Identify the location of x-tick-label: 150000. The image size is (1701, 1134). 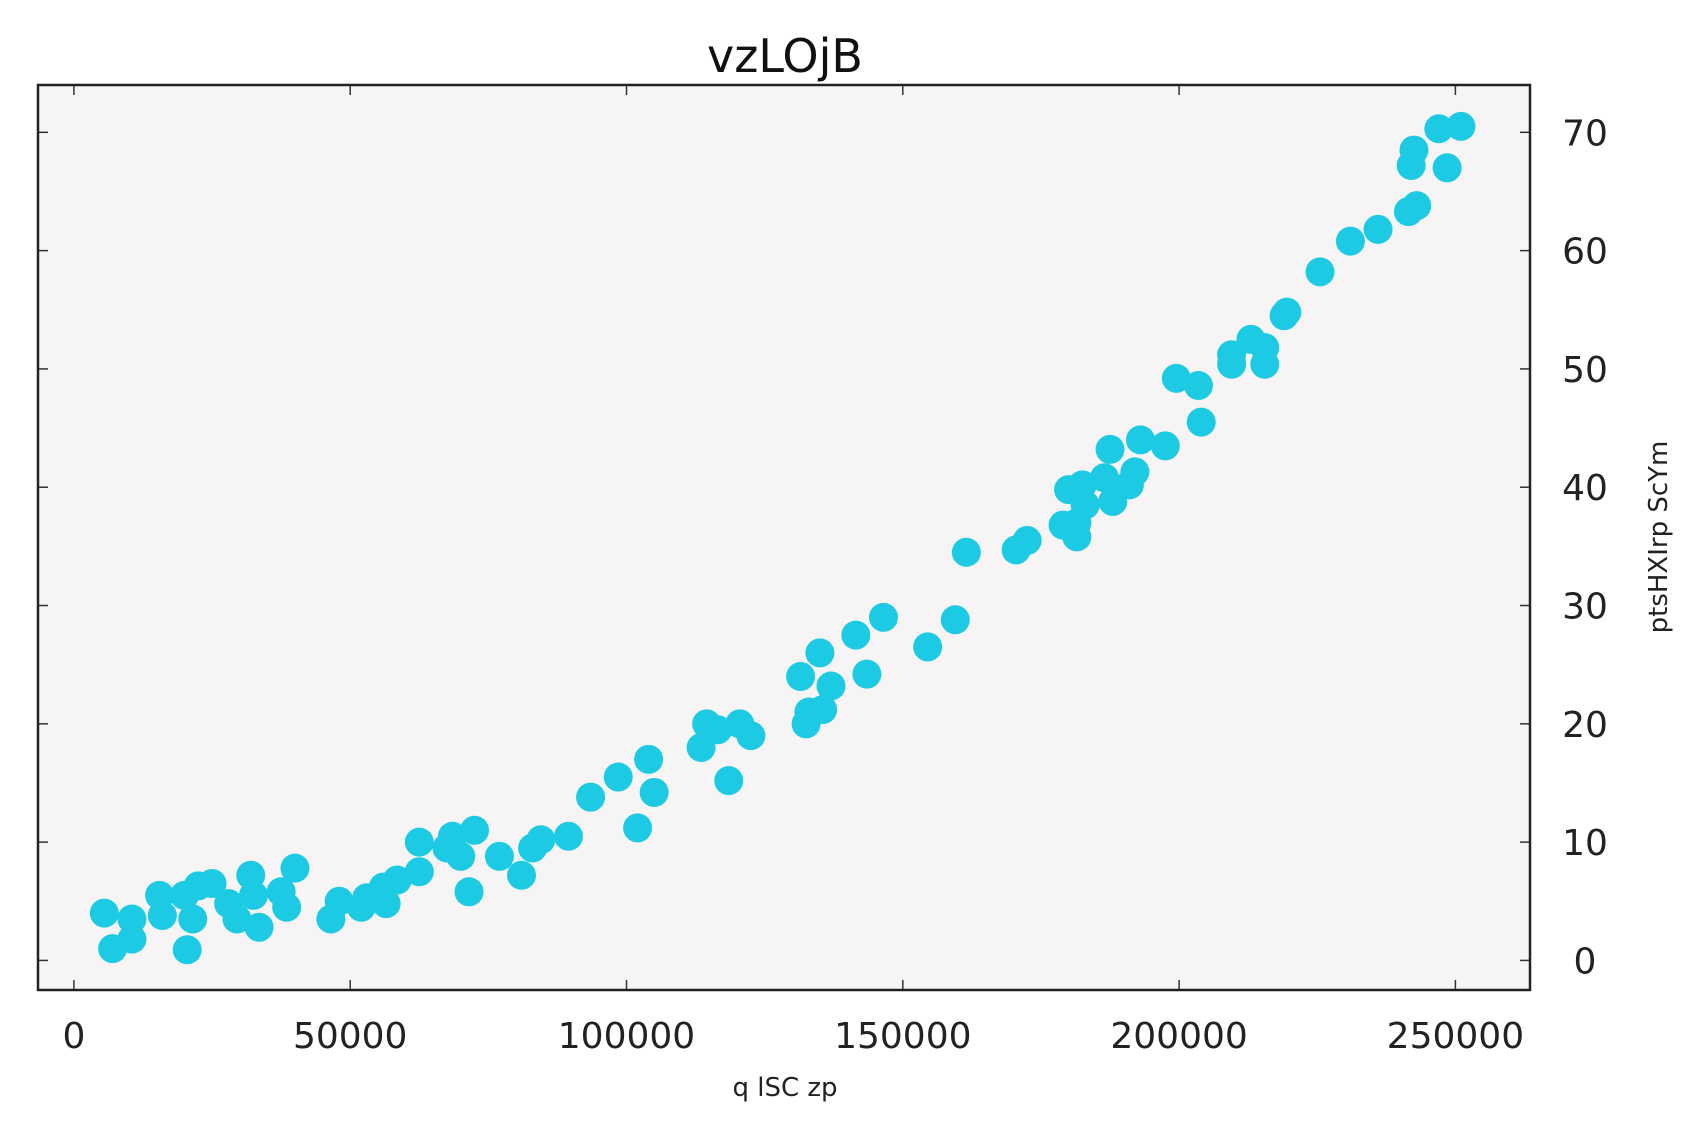
(902, 1036).